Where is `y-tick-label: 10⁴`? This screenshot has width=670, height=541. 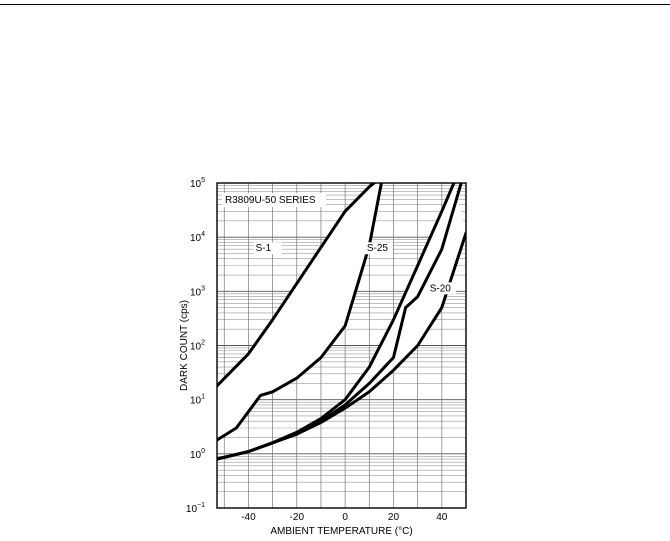 y-tick-label: 10⁴ is located at coordinates (197, 237).